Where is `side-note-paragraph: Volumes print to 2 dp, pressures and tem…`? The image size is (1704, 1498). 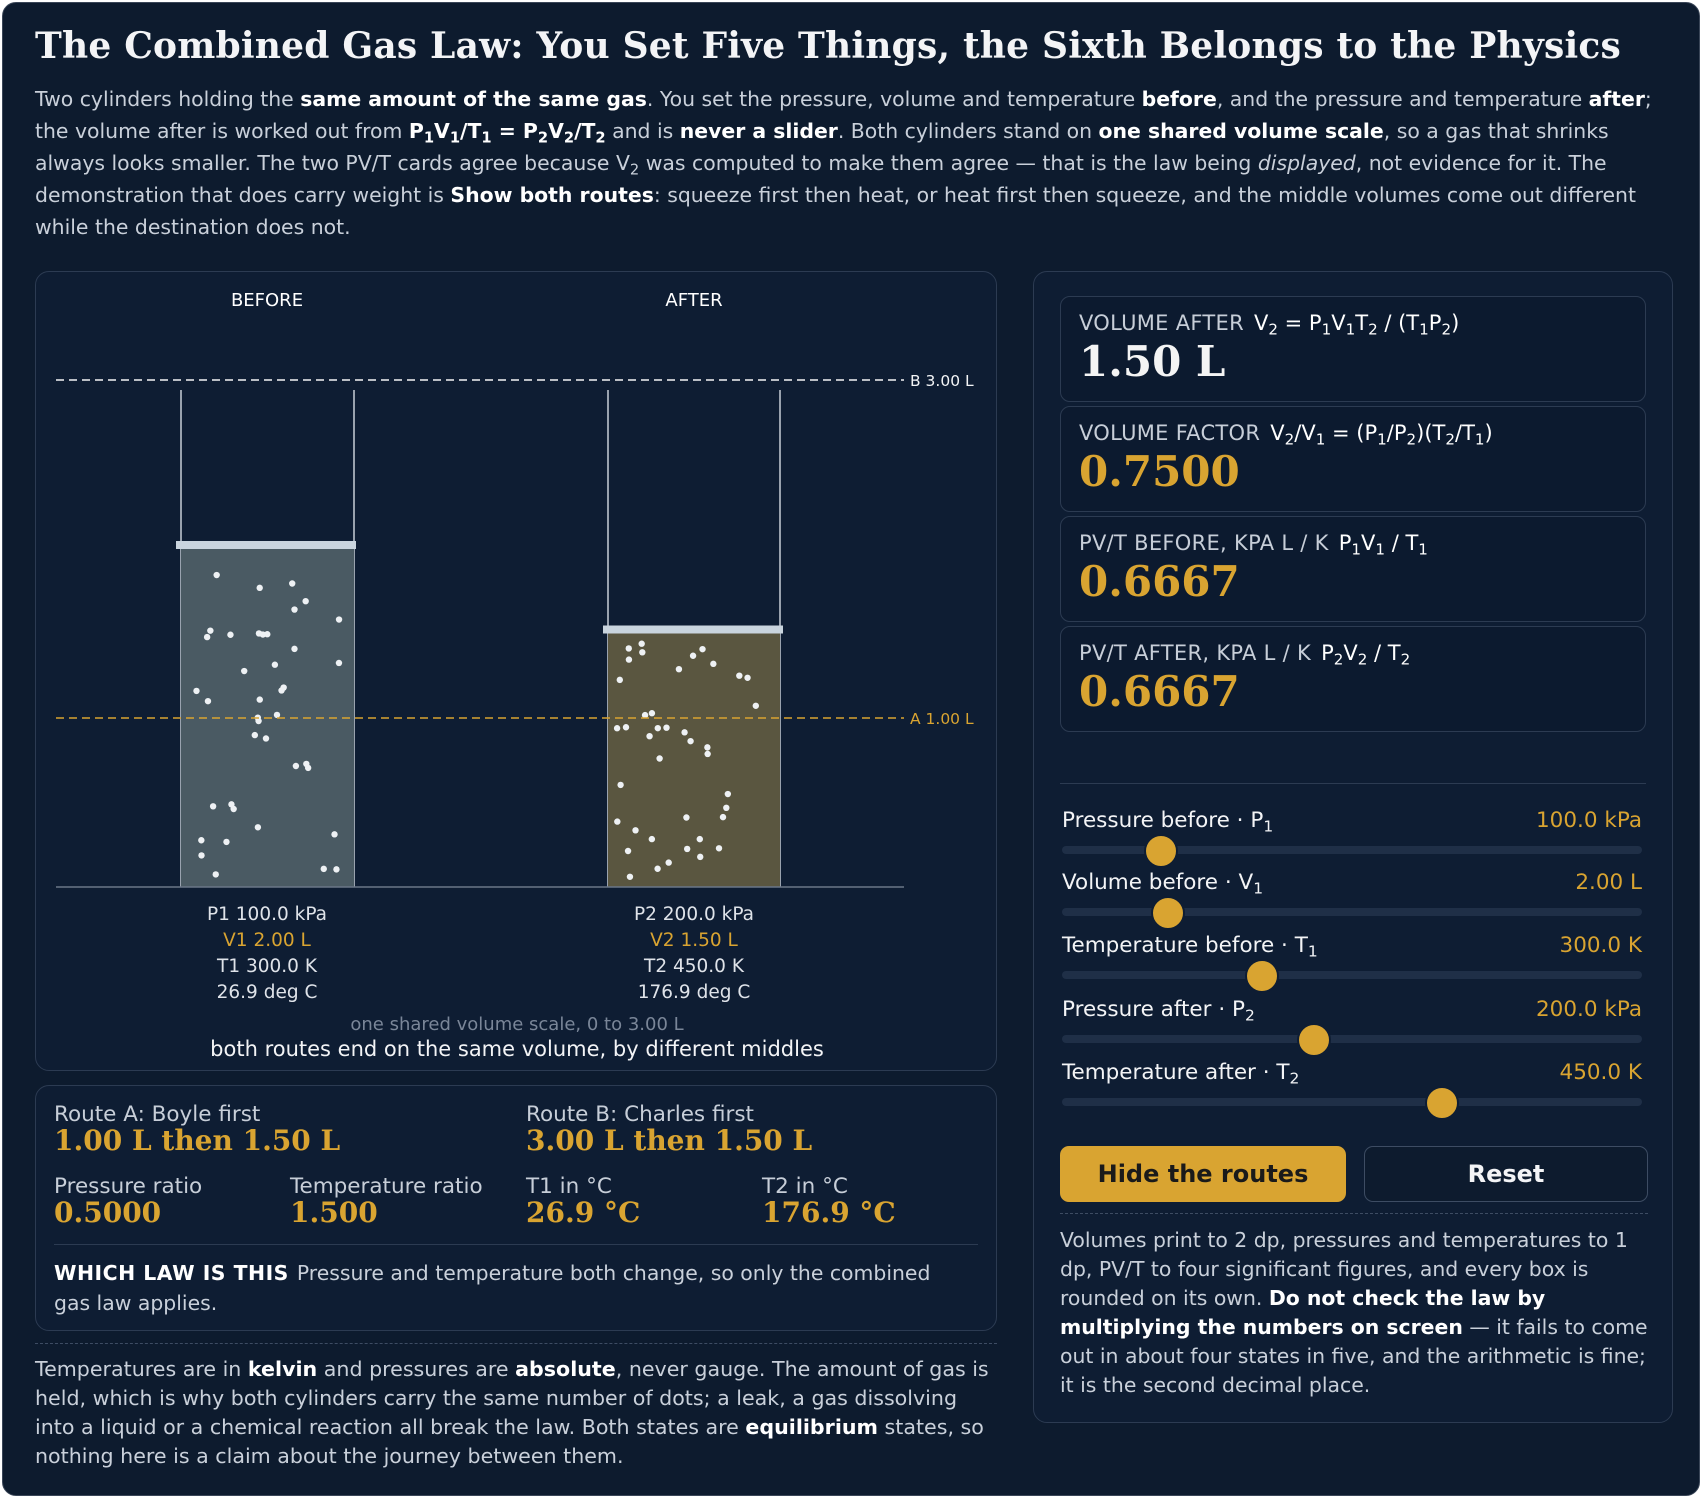
side-note-paragraph: Volumes print to 2 dp, pressures and tem… is located at coordinates (1355, 1313).